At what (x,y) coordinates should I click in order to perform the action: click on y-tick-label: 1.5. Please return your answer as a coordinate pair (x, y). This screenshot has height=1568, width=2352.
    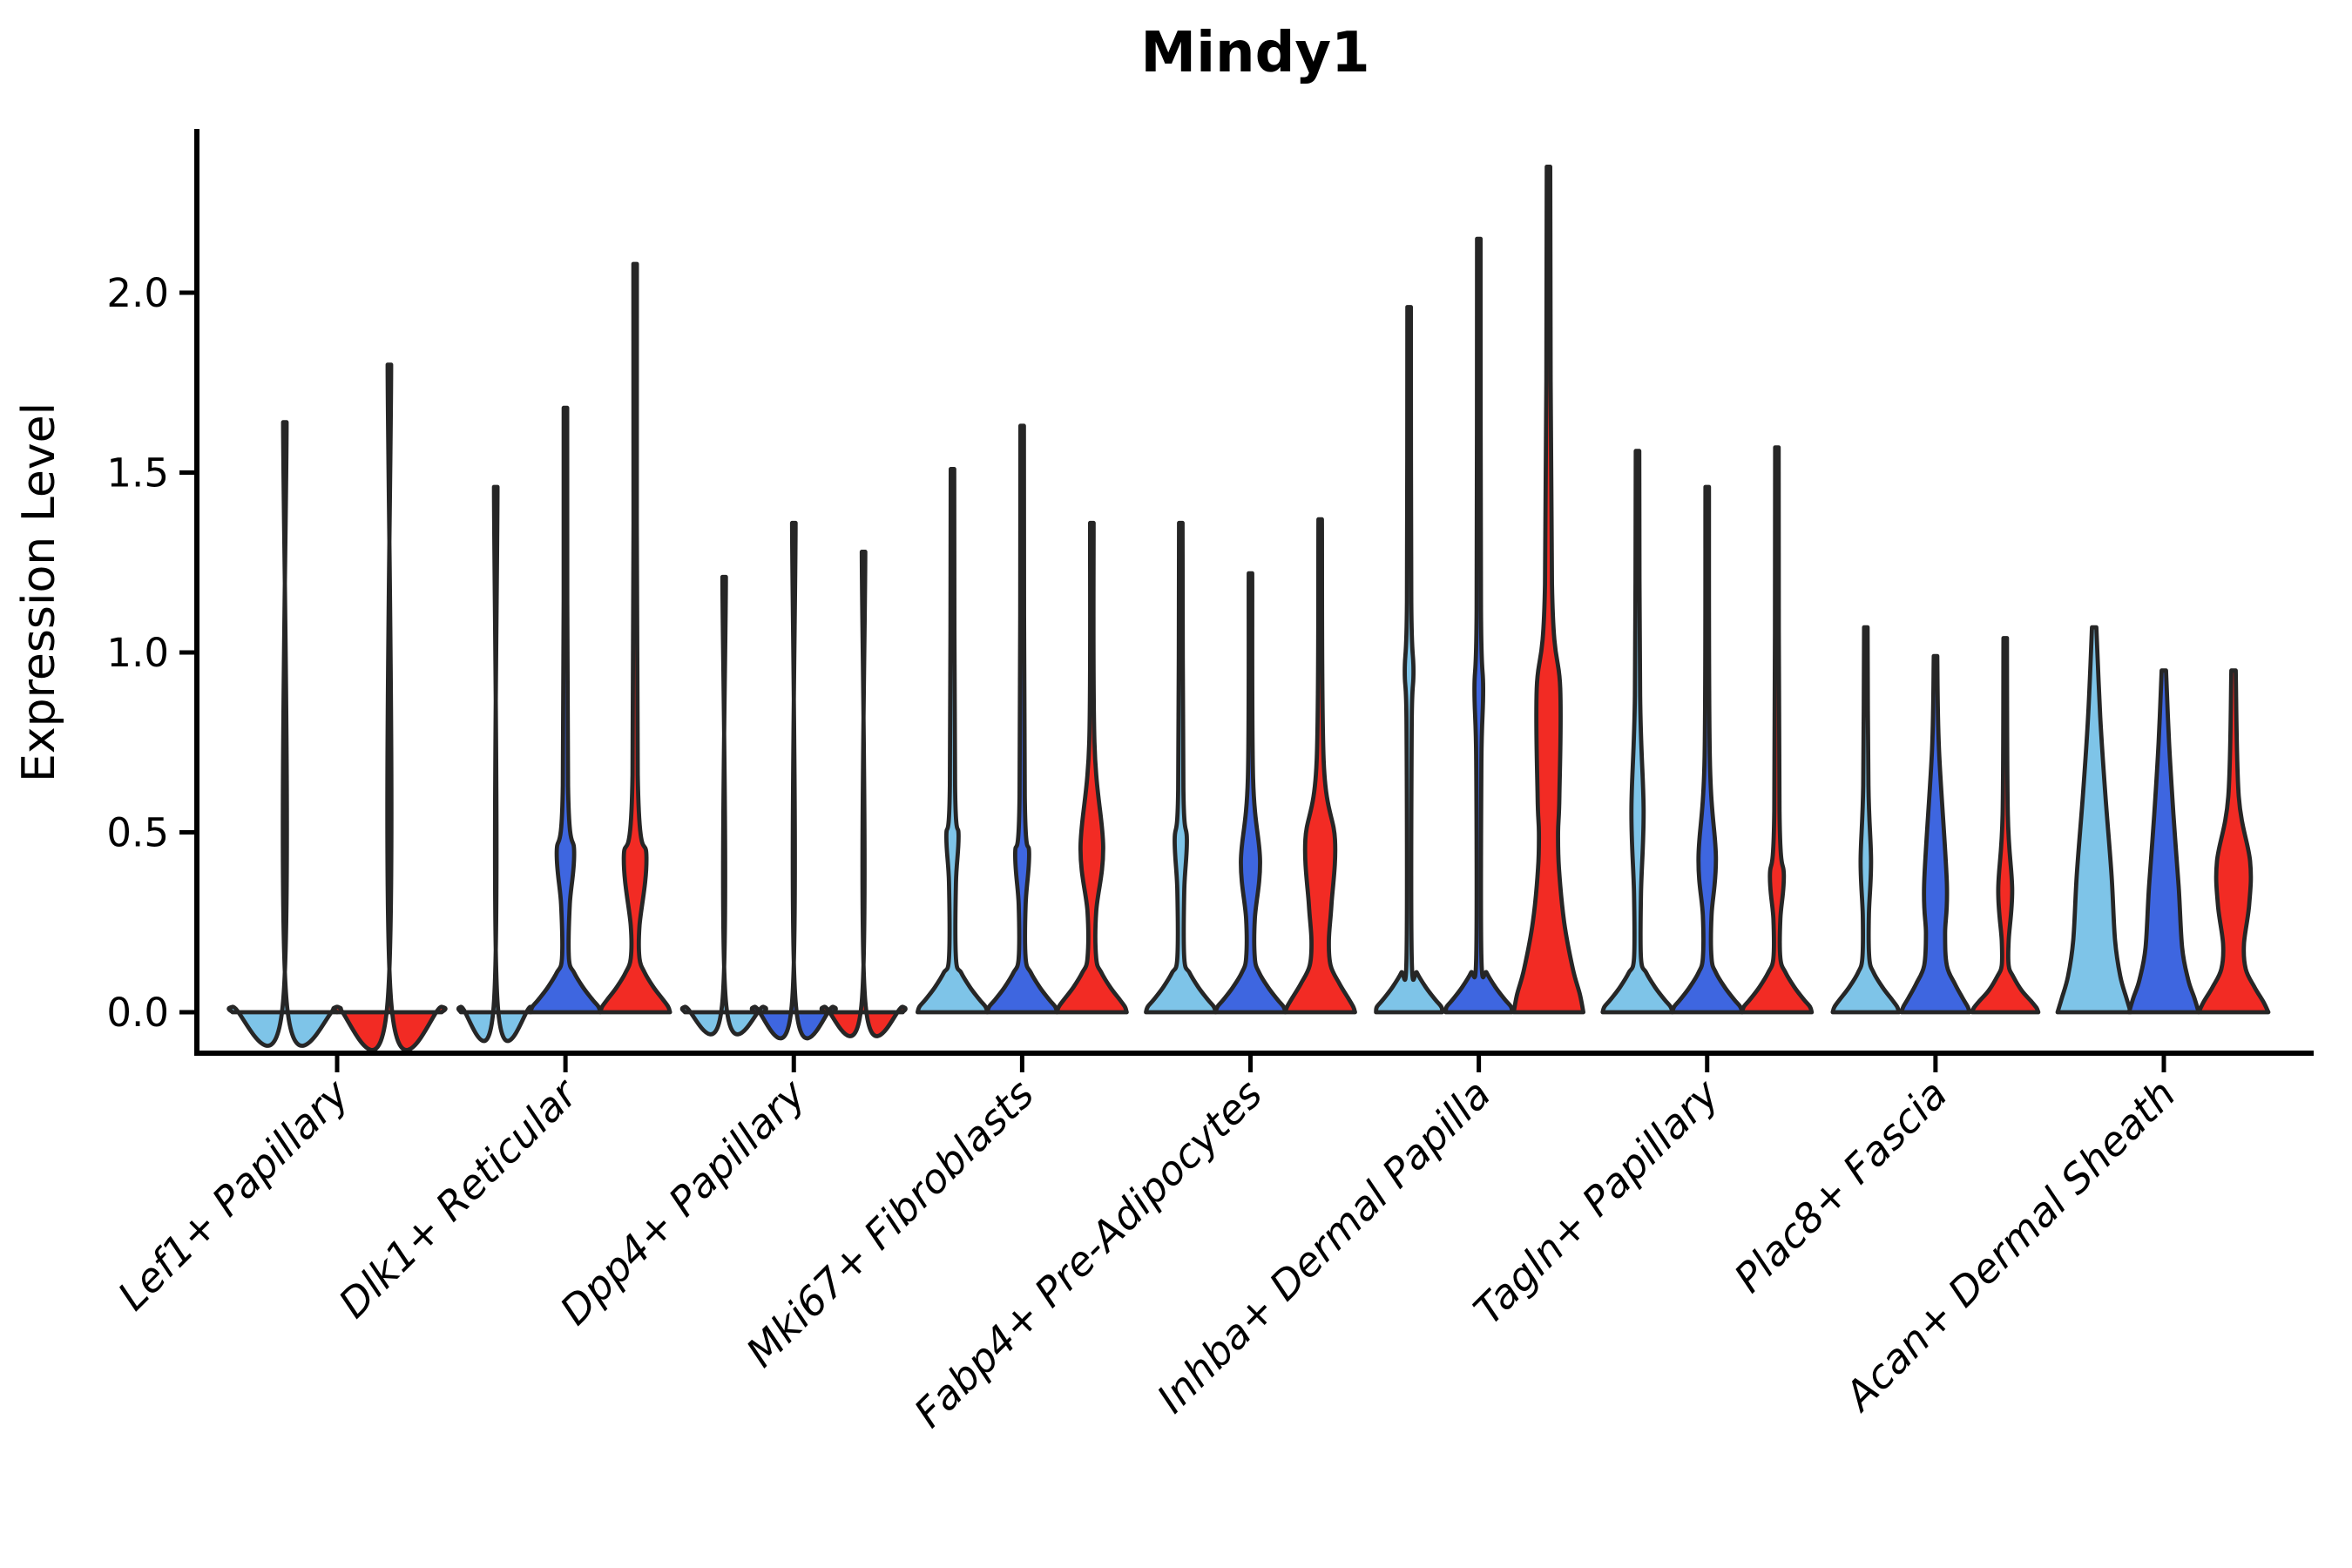
    Looking at the image, I should click on (137, 472).